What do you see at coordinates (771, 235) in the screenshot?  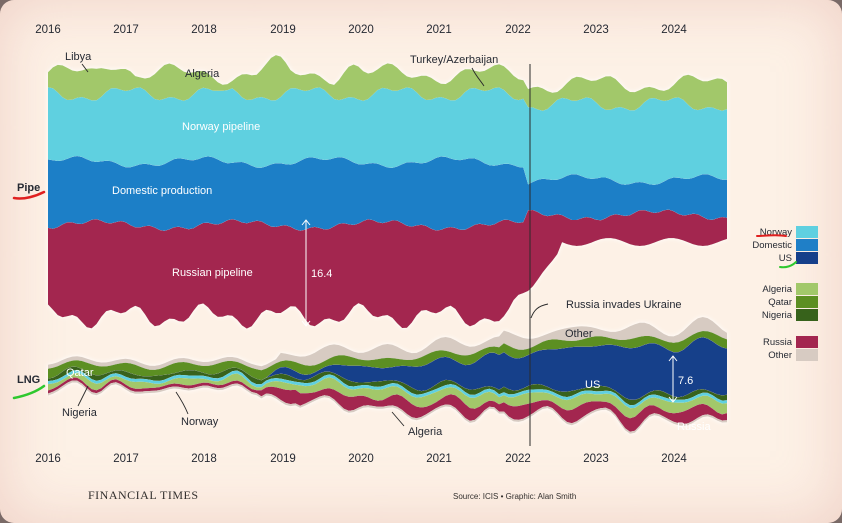 I see `legend-red-underline` at bounding box center [771, 235].